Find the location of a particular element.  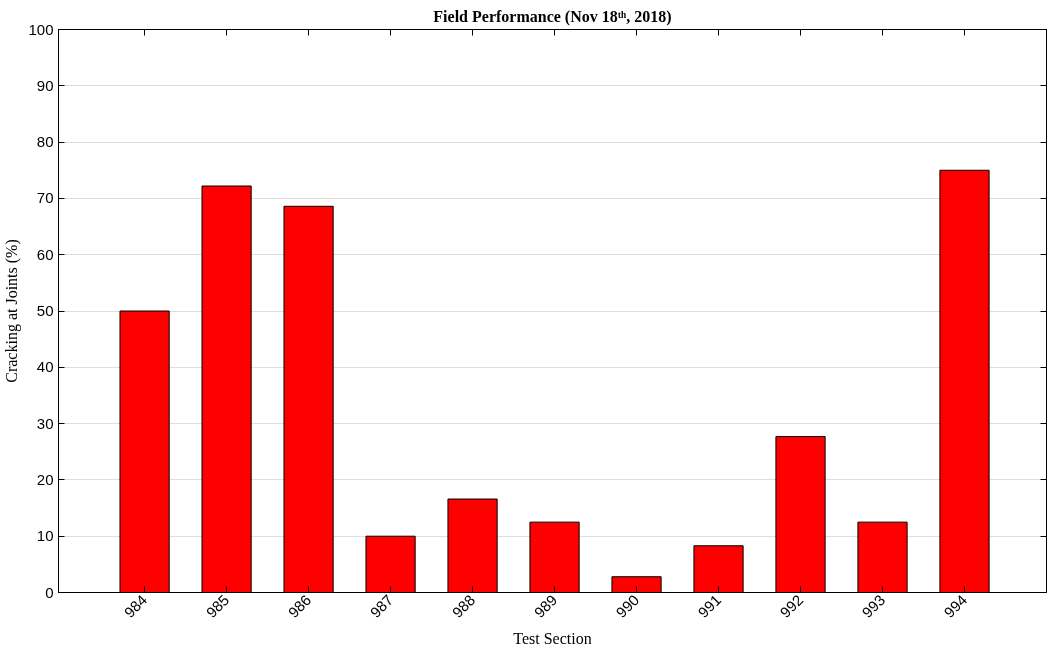

y-tick-label: 90 is located at coordinates (45, 85).